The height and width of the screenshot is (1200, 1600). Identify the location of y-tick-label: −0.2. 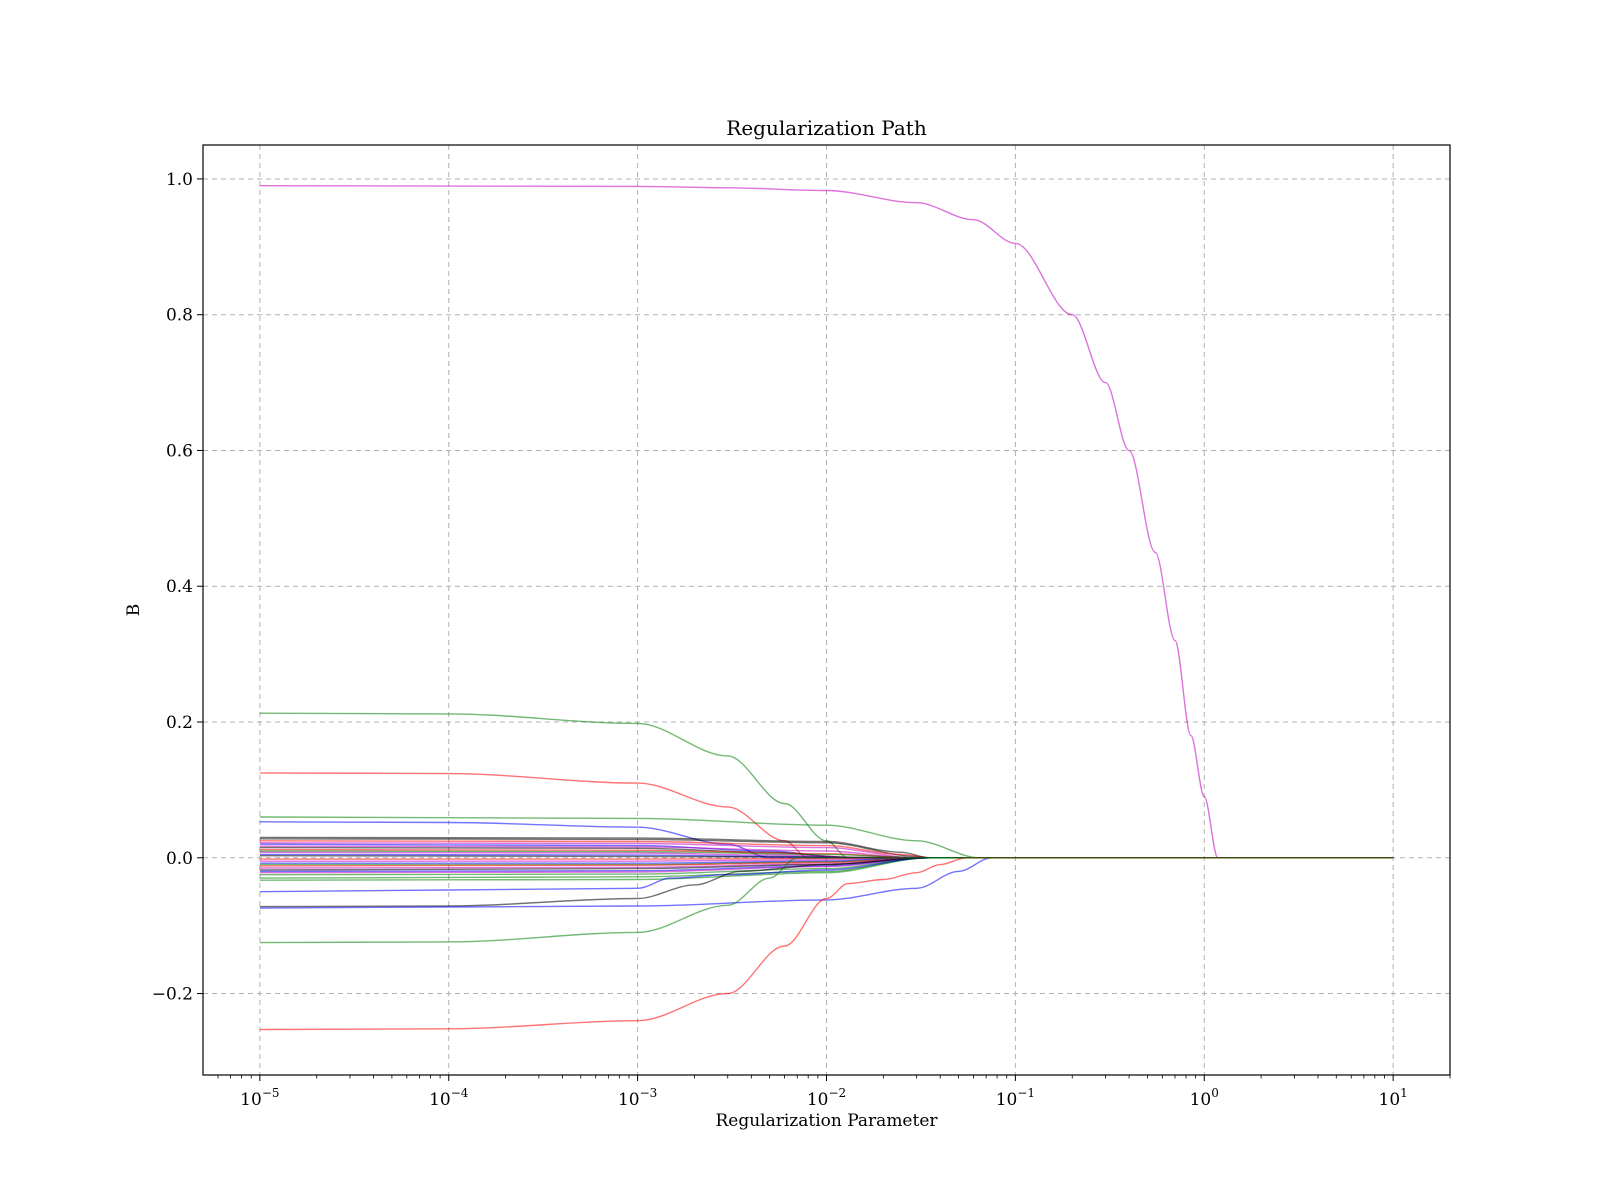
(172, 995).